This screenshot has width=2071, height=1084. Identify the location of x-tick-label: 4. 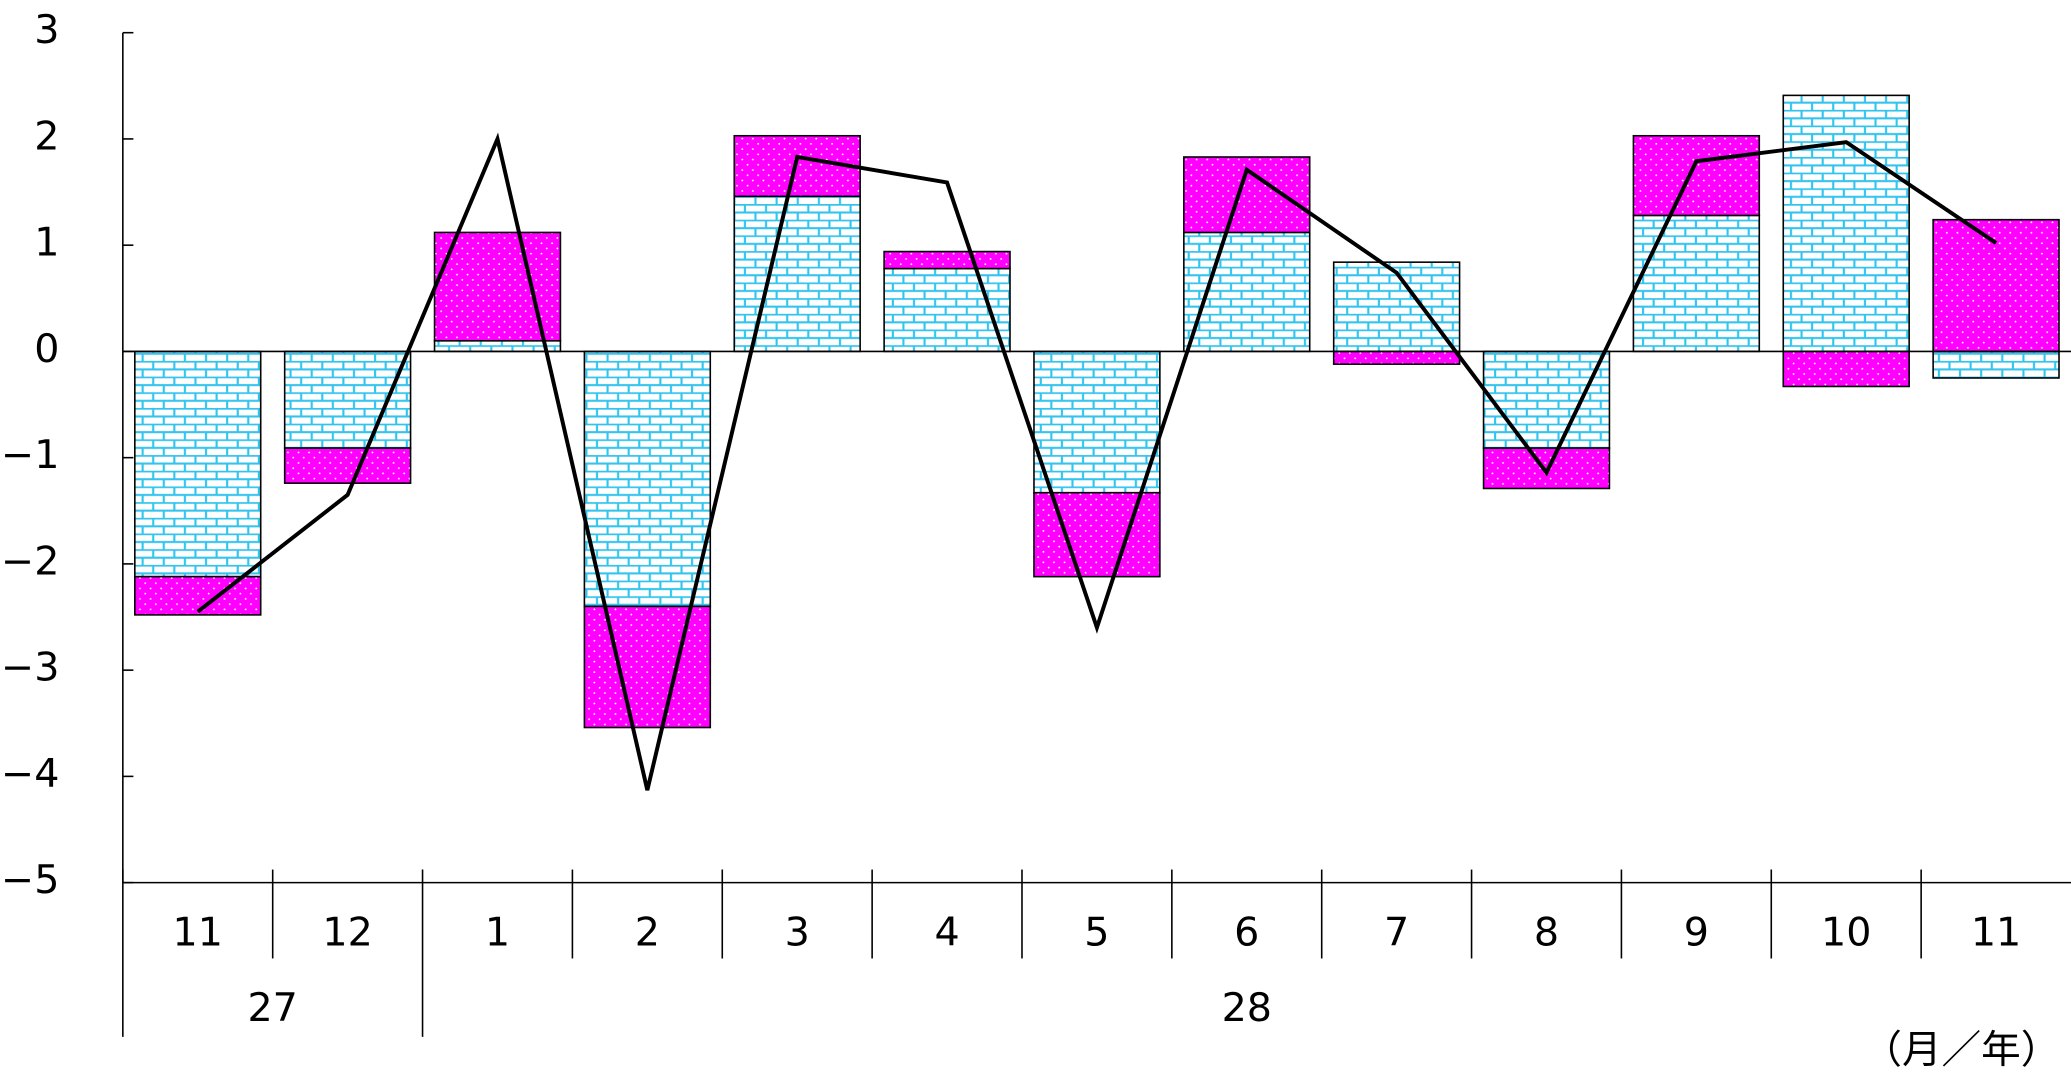
(946, 933).